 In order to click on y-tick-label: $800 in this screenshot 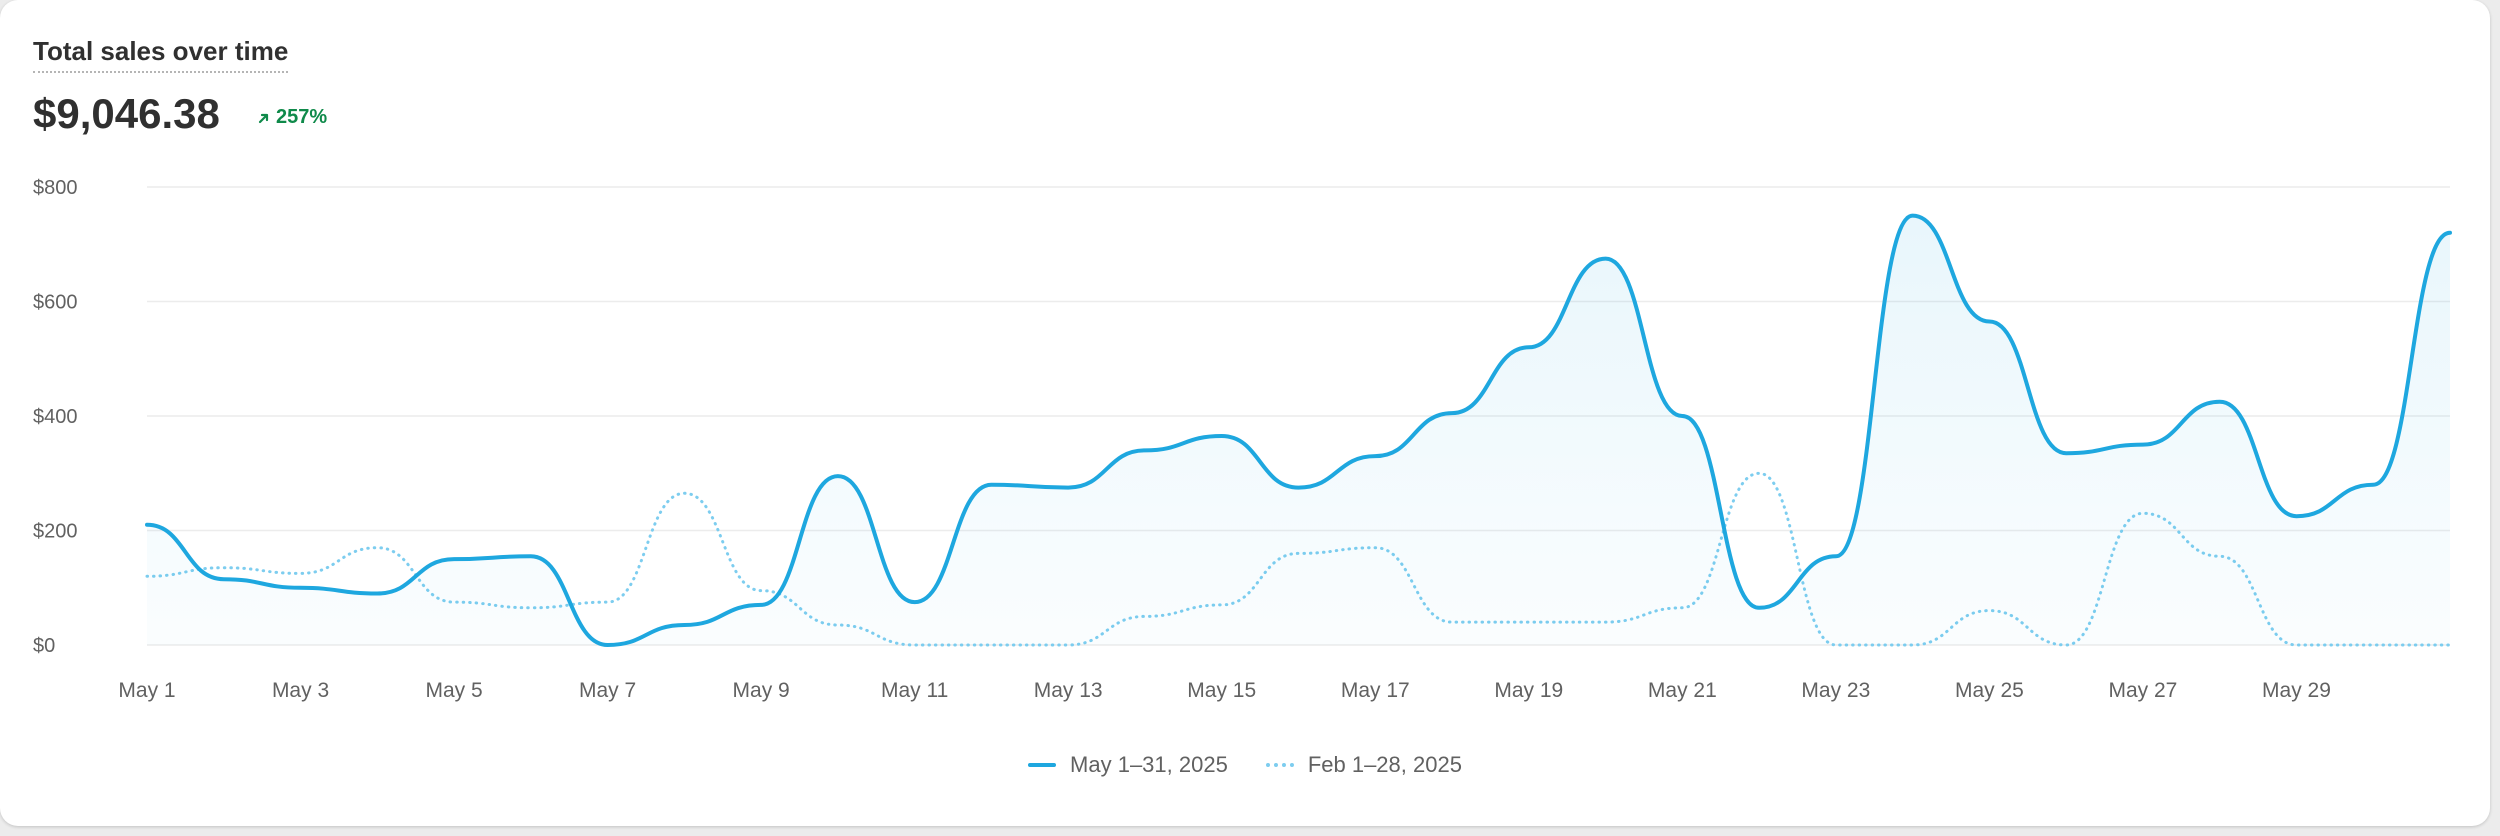, I will do `click(55, 188)`.